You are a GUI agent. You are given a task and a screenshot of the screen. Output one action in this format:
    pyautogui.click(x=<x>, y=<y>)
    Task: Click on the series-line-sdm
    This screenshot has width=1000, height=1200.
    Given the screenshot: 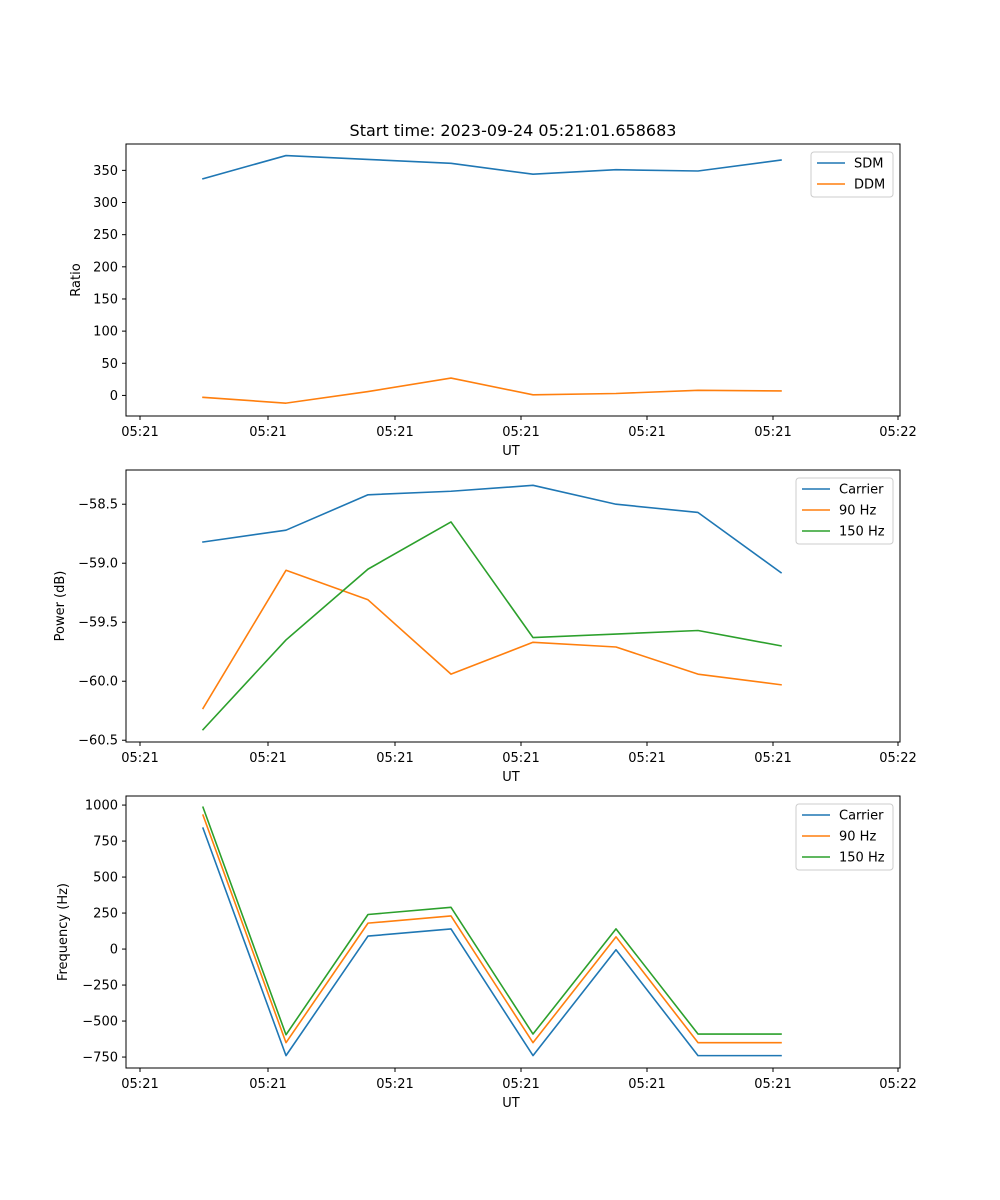 What is the action you would take?
    pyautogui.click(x=492, y=167)
    